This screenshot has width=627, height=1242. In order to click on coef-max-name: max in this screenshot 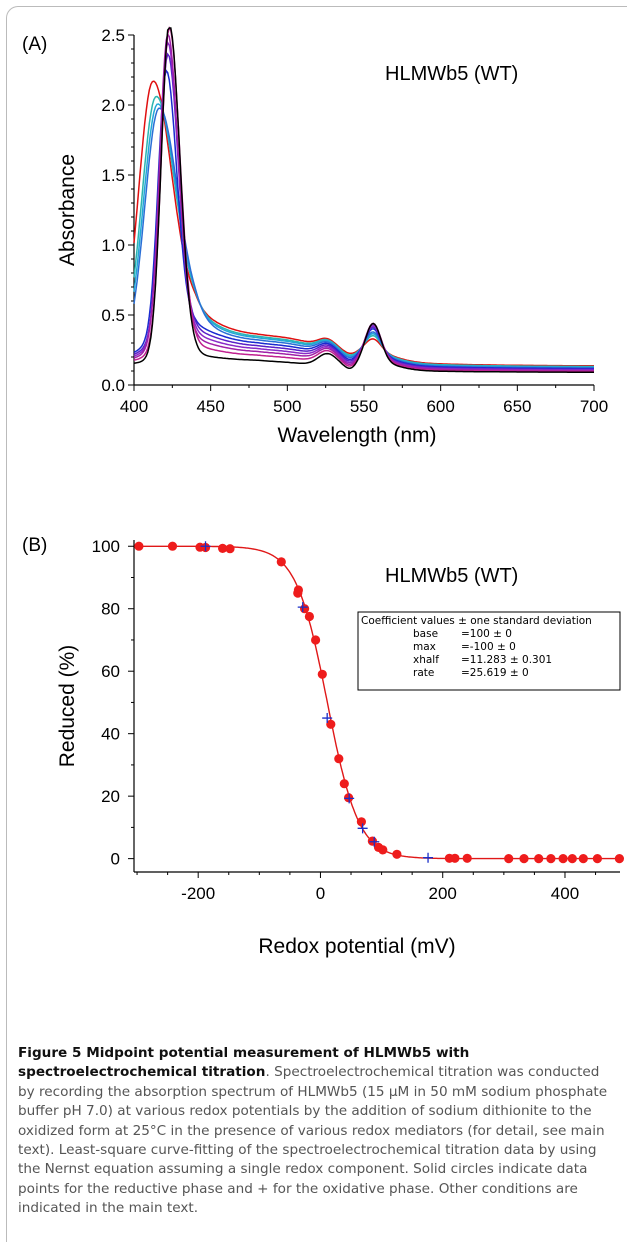, I will do `click(424, 647)`.